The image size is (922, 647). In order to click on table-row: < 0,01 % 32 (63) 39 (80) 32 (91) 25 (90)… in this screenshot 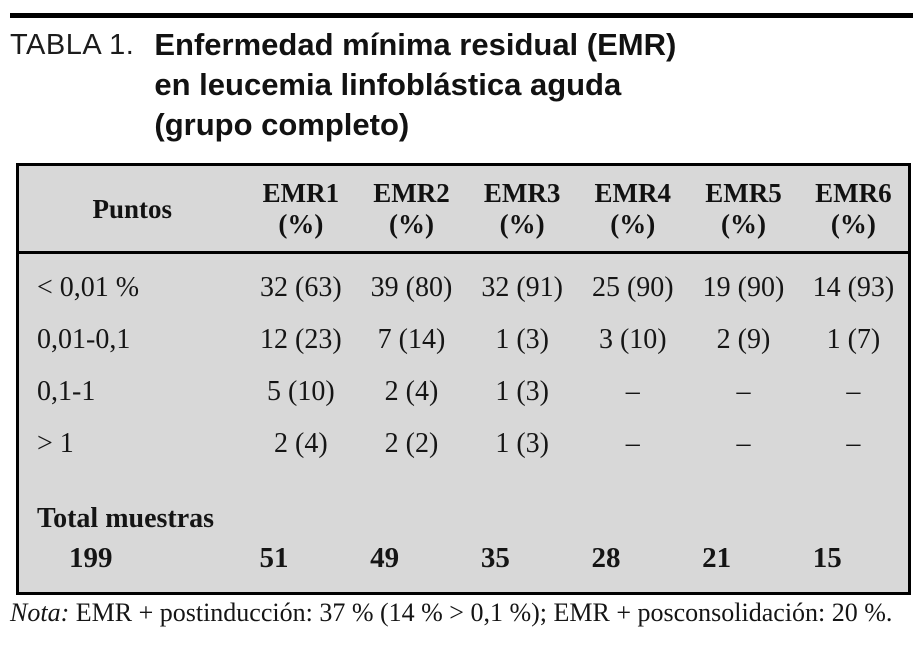, I will do `click(464, 284)`.